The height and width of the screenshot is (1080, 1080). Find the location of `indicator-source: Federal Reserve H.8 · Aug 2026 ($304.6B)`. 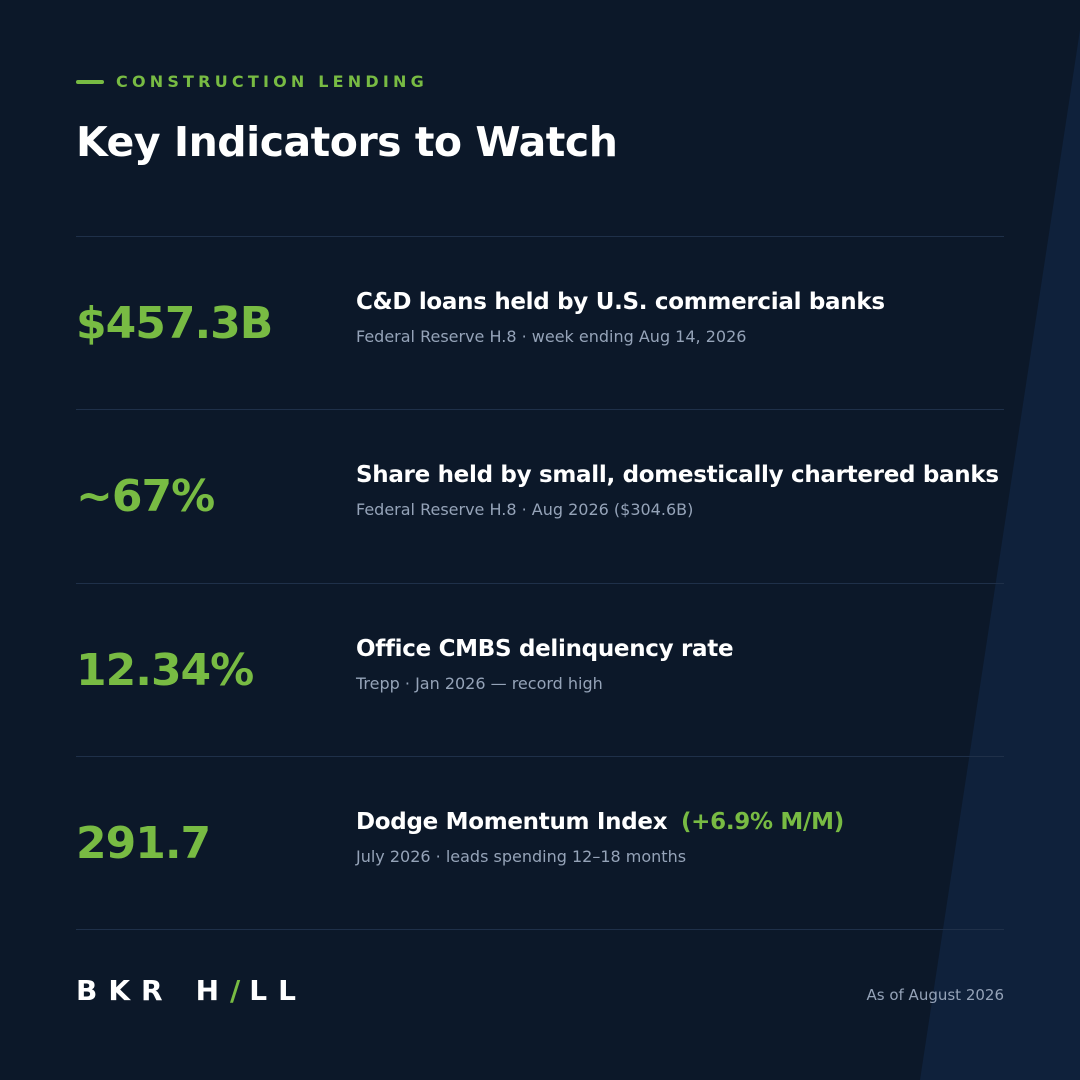

indicator-source: Federal Reserve H.8 · Aug 2026 ($304.6B) is located at coordinates (525, 509).